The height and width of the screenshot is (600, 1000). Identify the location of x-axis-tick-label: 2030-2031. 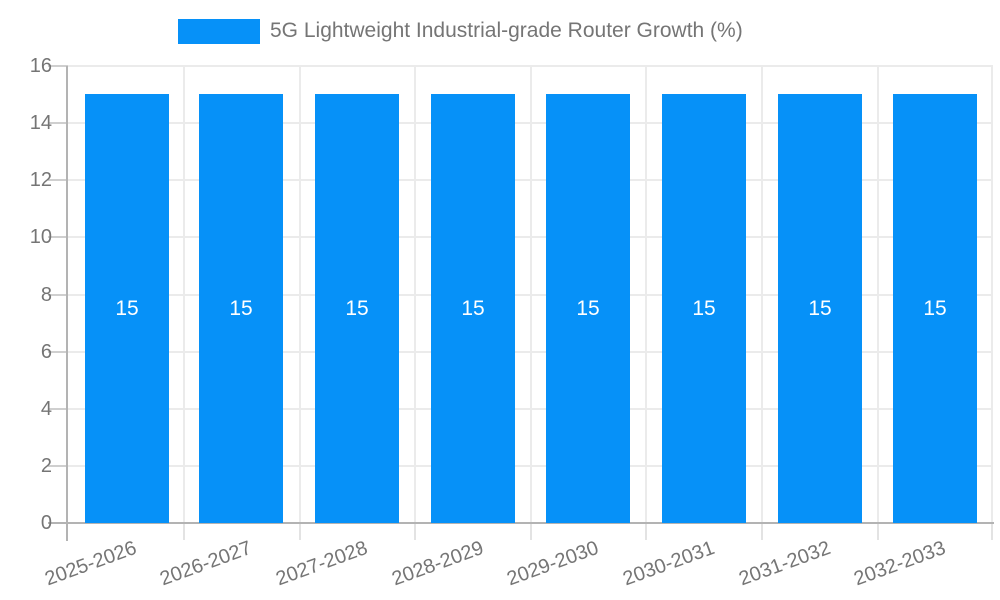
(669, 563).